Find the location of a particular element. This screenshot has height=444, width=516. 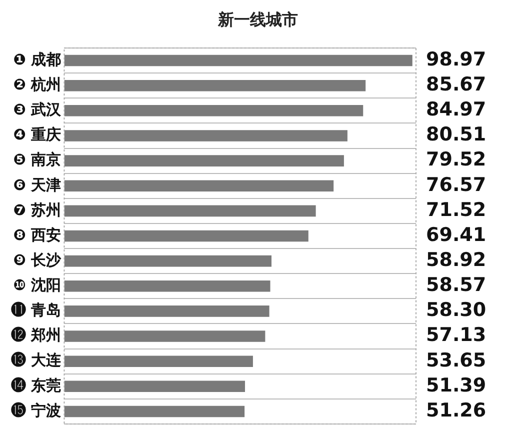

y-tick-label: ❾ 长沙 is located at coordinates (37, 259).